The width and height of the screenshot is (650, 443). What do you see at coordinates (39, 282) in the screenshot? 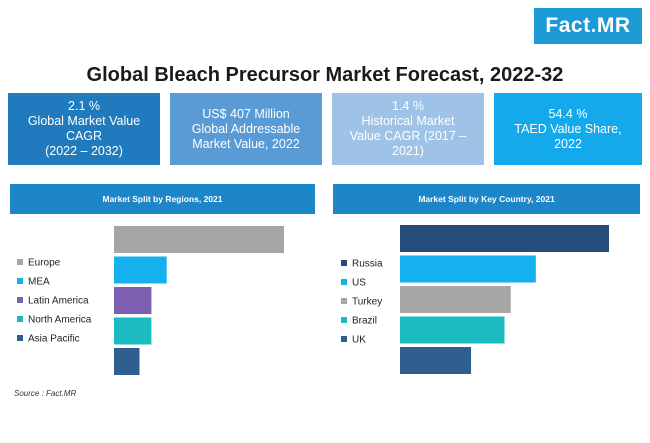
I see `legend-label: MEA` at bounding box center [39, 282].